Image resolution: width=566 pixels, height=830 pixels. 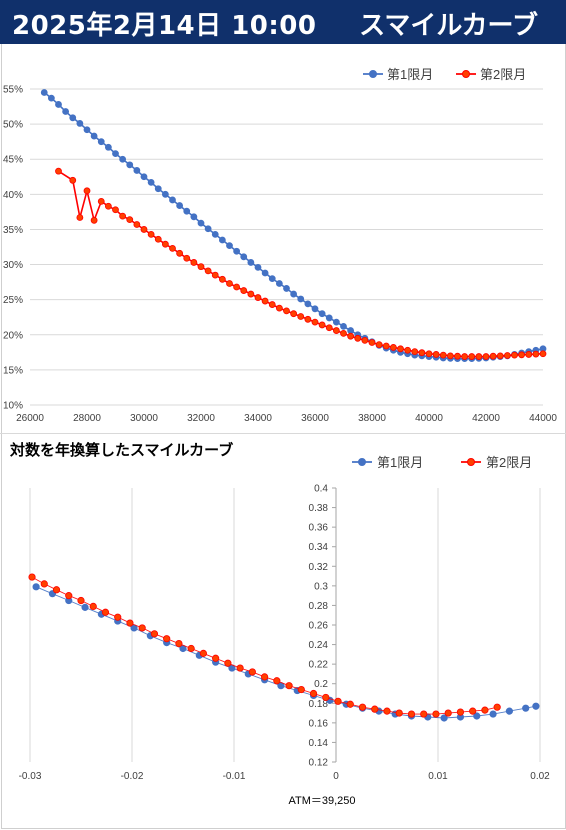 What do you see at coordinates (319, 723) in the screenshot?
I see `y-tick-label: 0.16` at bounding box center [319, 723].